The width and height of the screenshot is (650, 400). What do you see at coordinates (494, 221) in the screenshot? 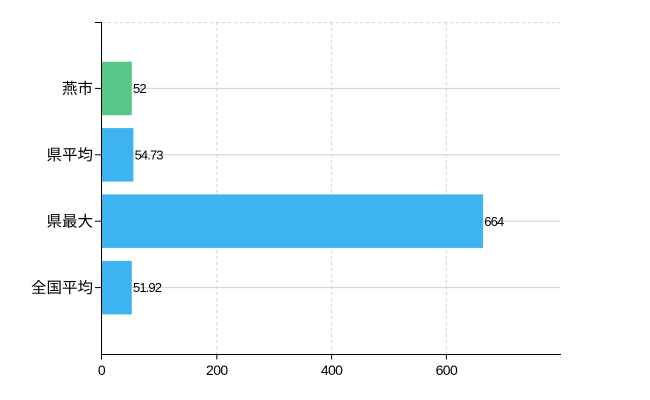
I see `svg-text: 664` at bounding box center [494, 221].